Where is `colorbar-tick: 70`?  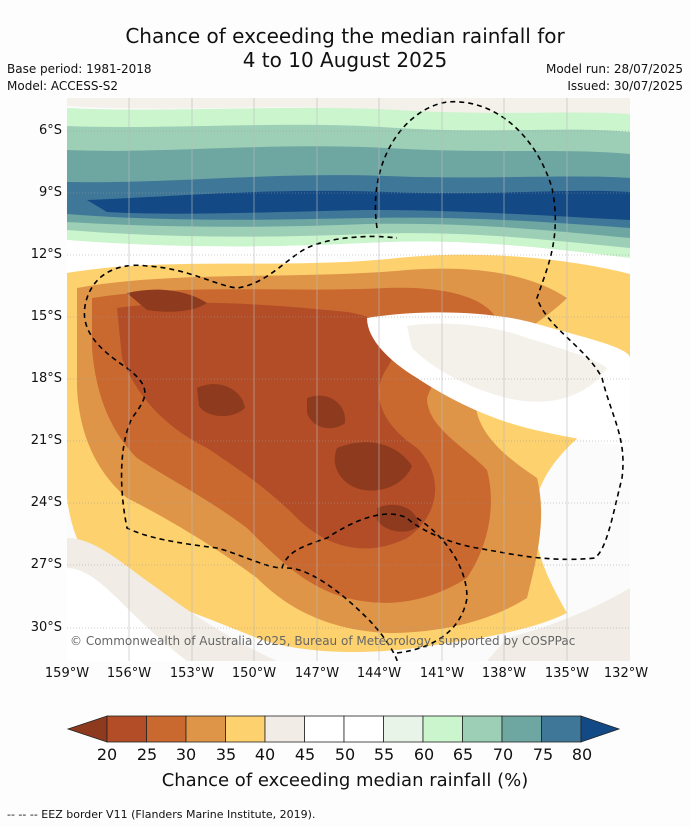 colorbar-tick: 70 is located at coordinates (503, 754).